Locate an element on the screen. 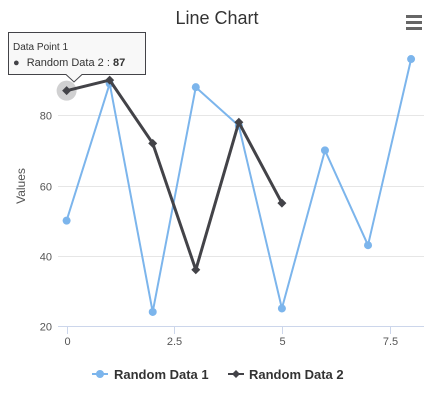  legend-label-1: Random Data 1 is located at coordinates (161, 374).